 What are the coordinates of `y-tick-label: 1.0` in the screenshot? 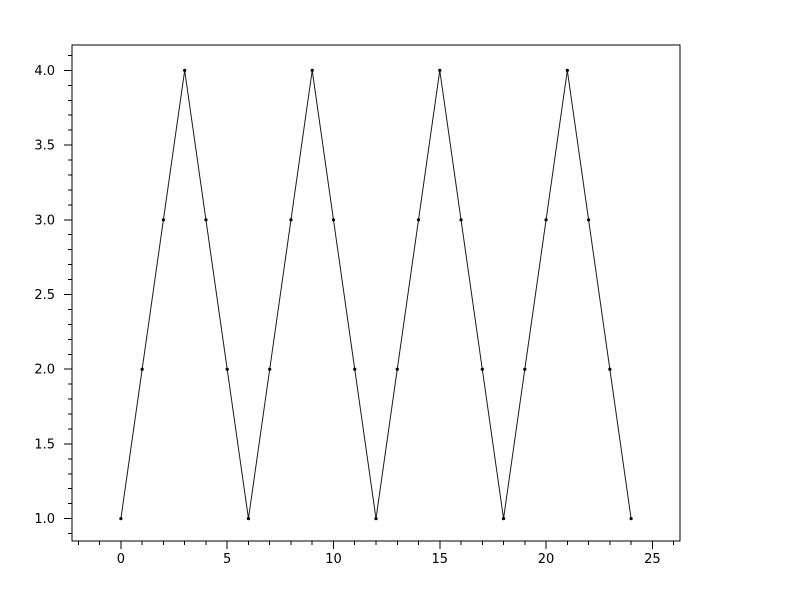 It's located at (44, 519).